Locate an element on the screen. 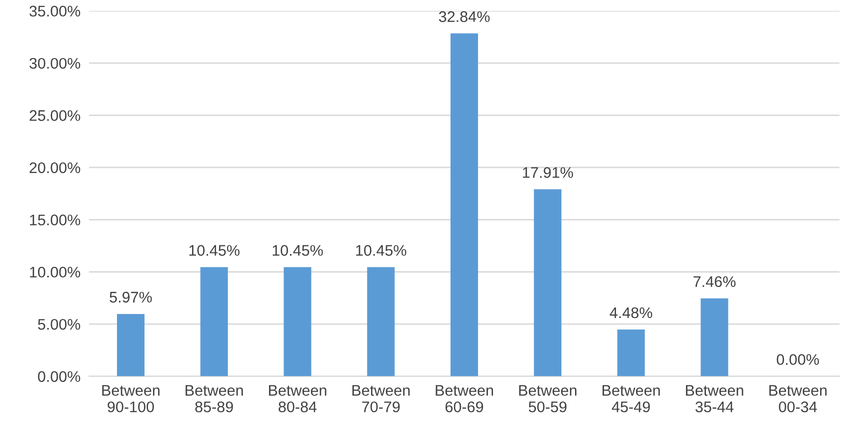 Image resolution: width=848 pixels, height=435 pixels. x-tick-label: Between 90-100 is located at coordinates (131, 398).